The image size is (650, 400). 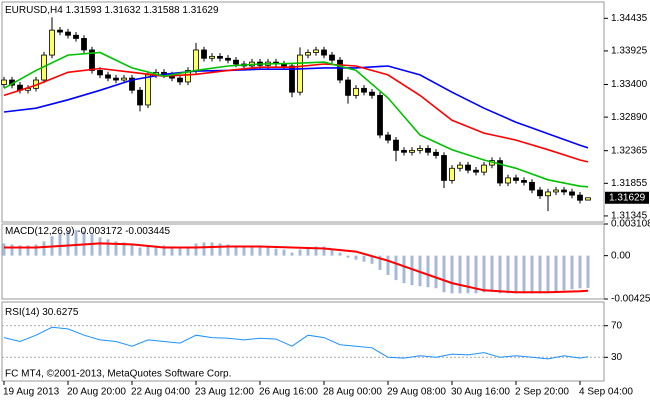 I want to click on y-tick-label: 1.32365, so click(x=629, y=150).